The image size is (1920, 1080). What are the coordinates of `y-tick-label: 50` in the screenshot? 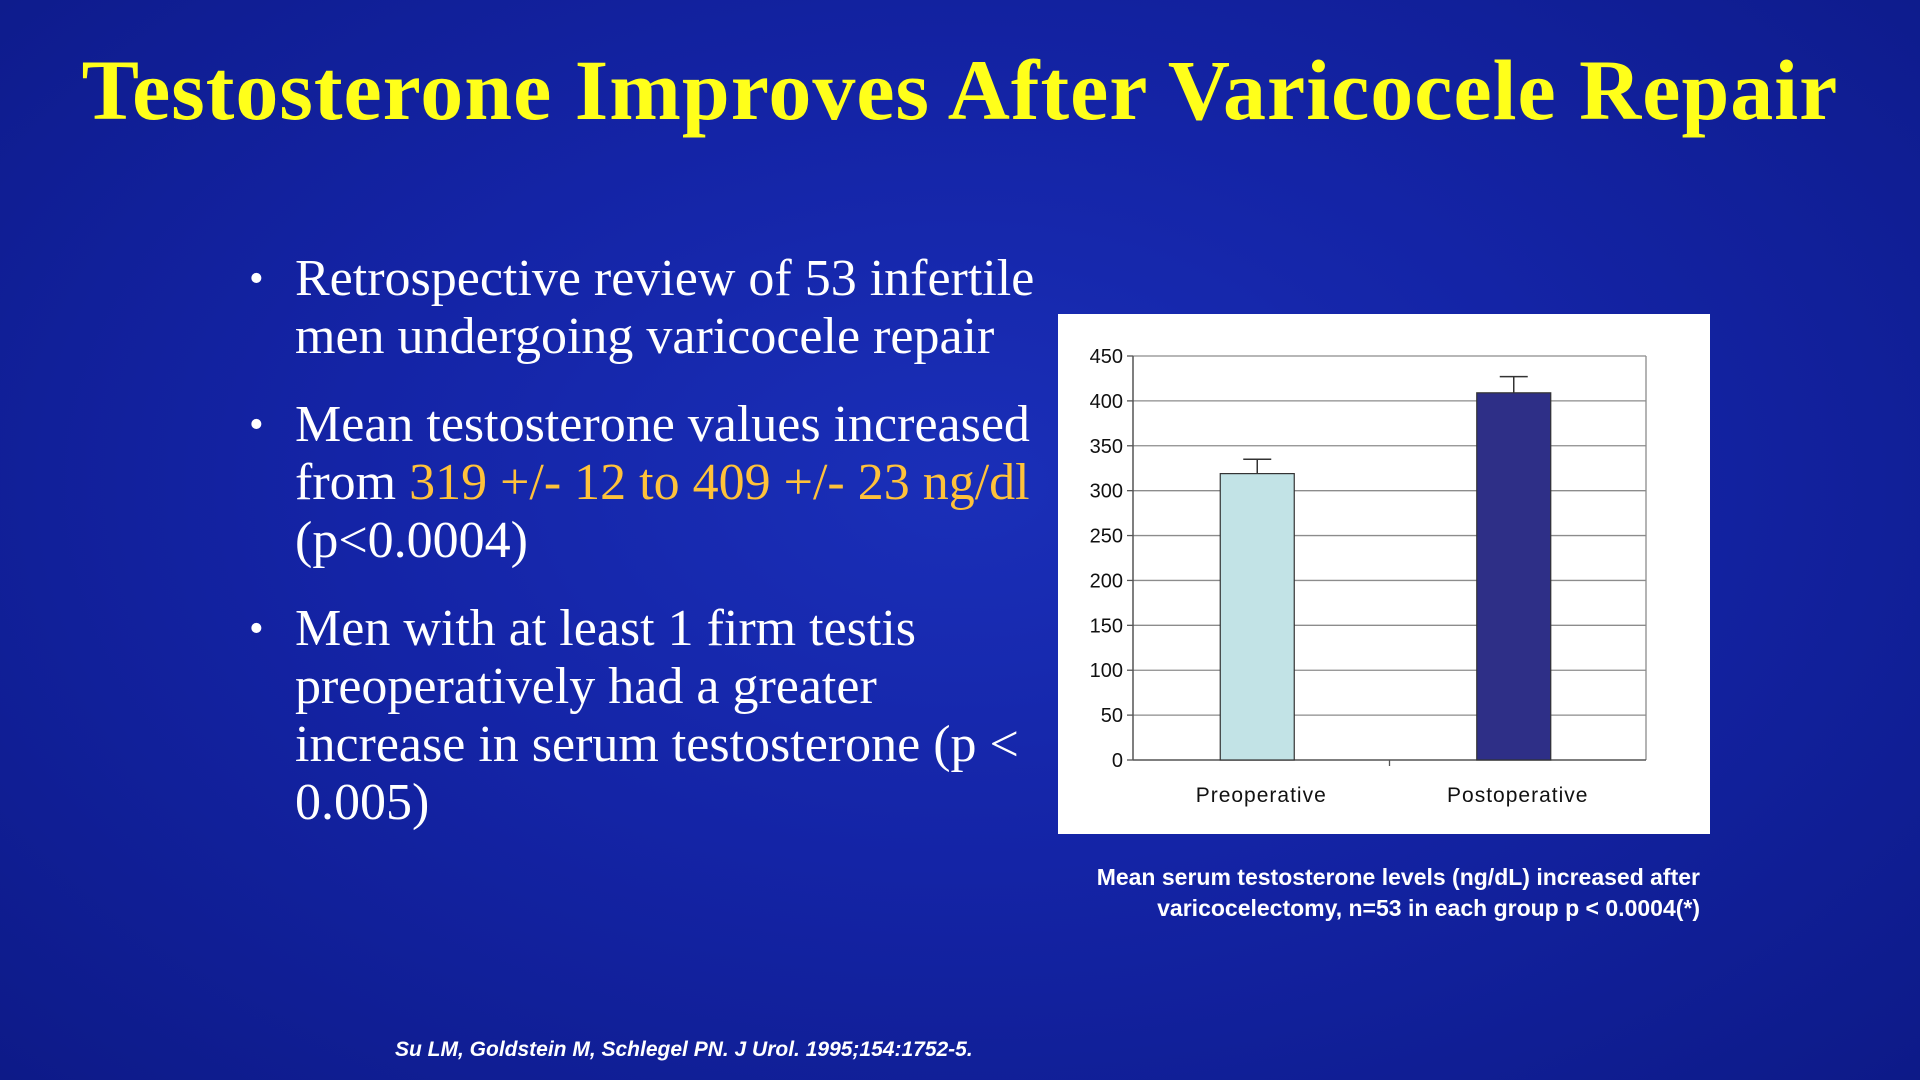 It's located at (1112, 716).